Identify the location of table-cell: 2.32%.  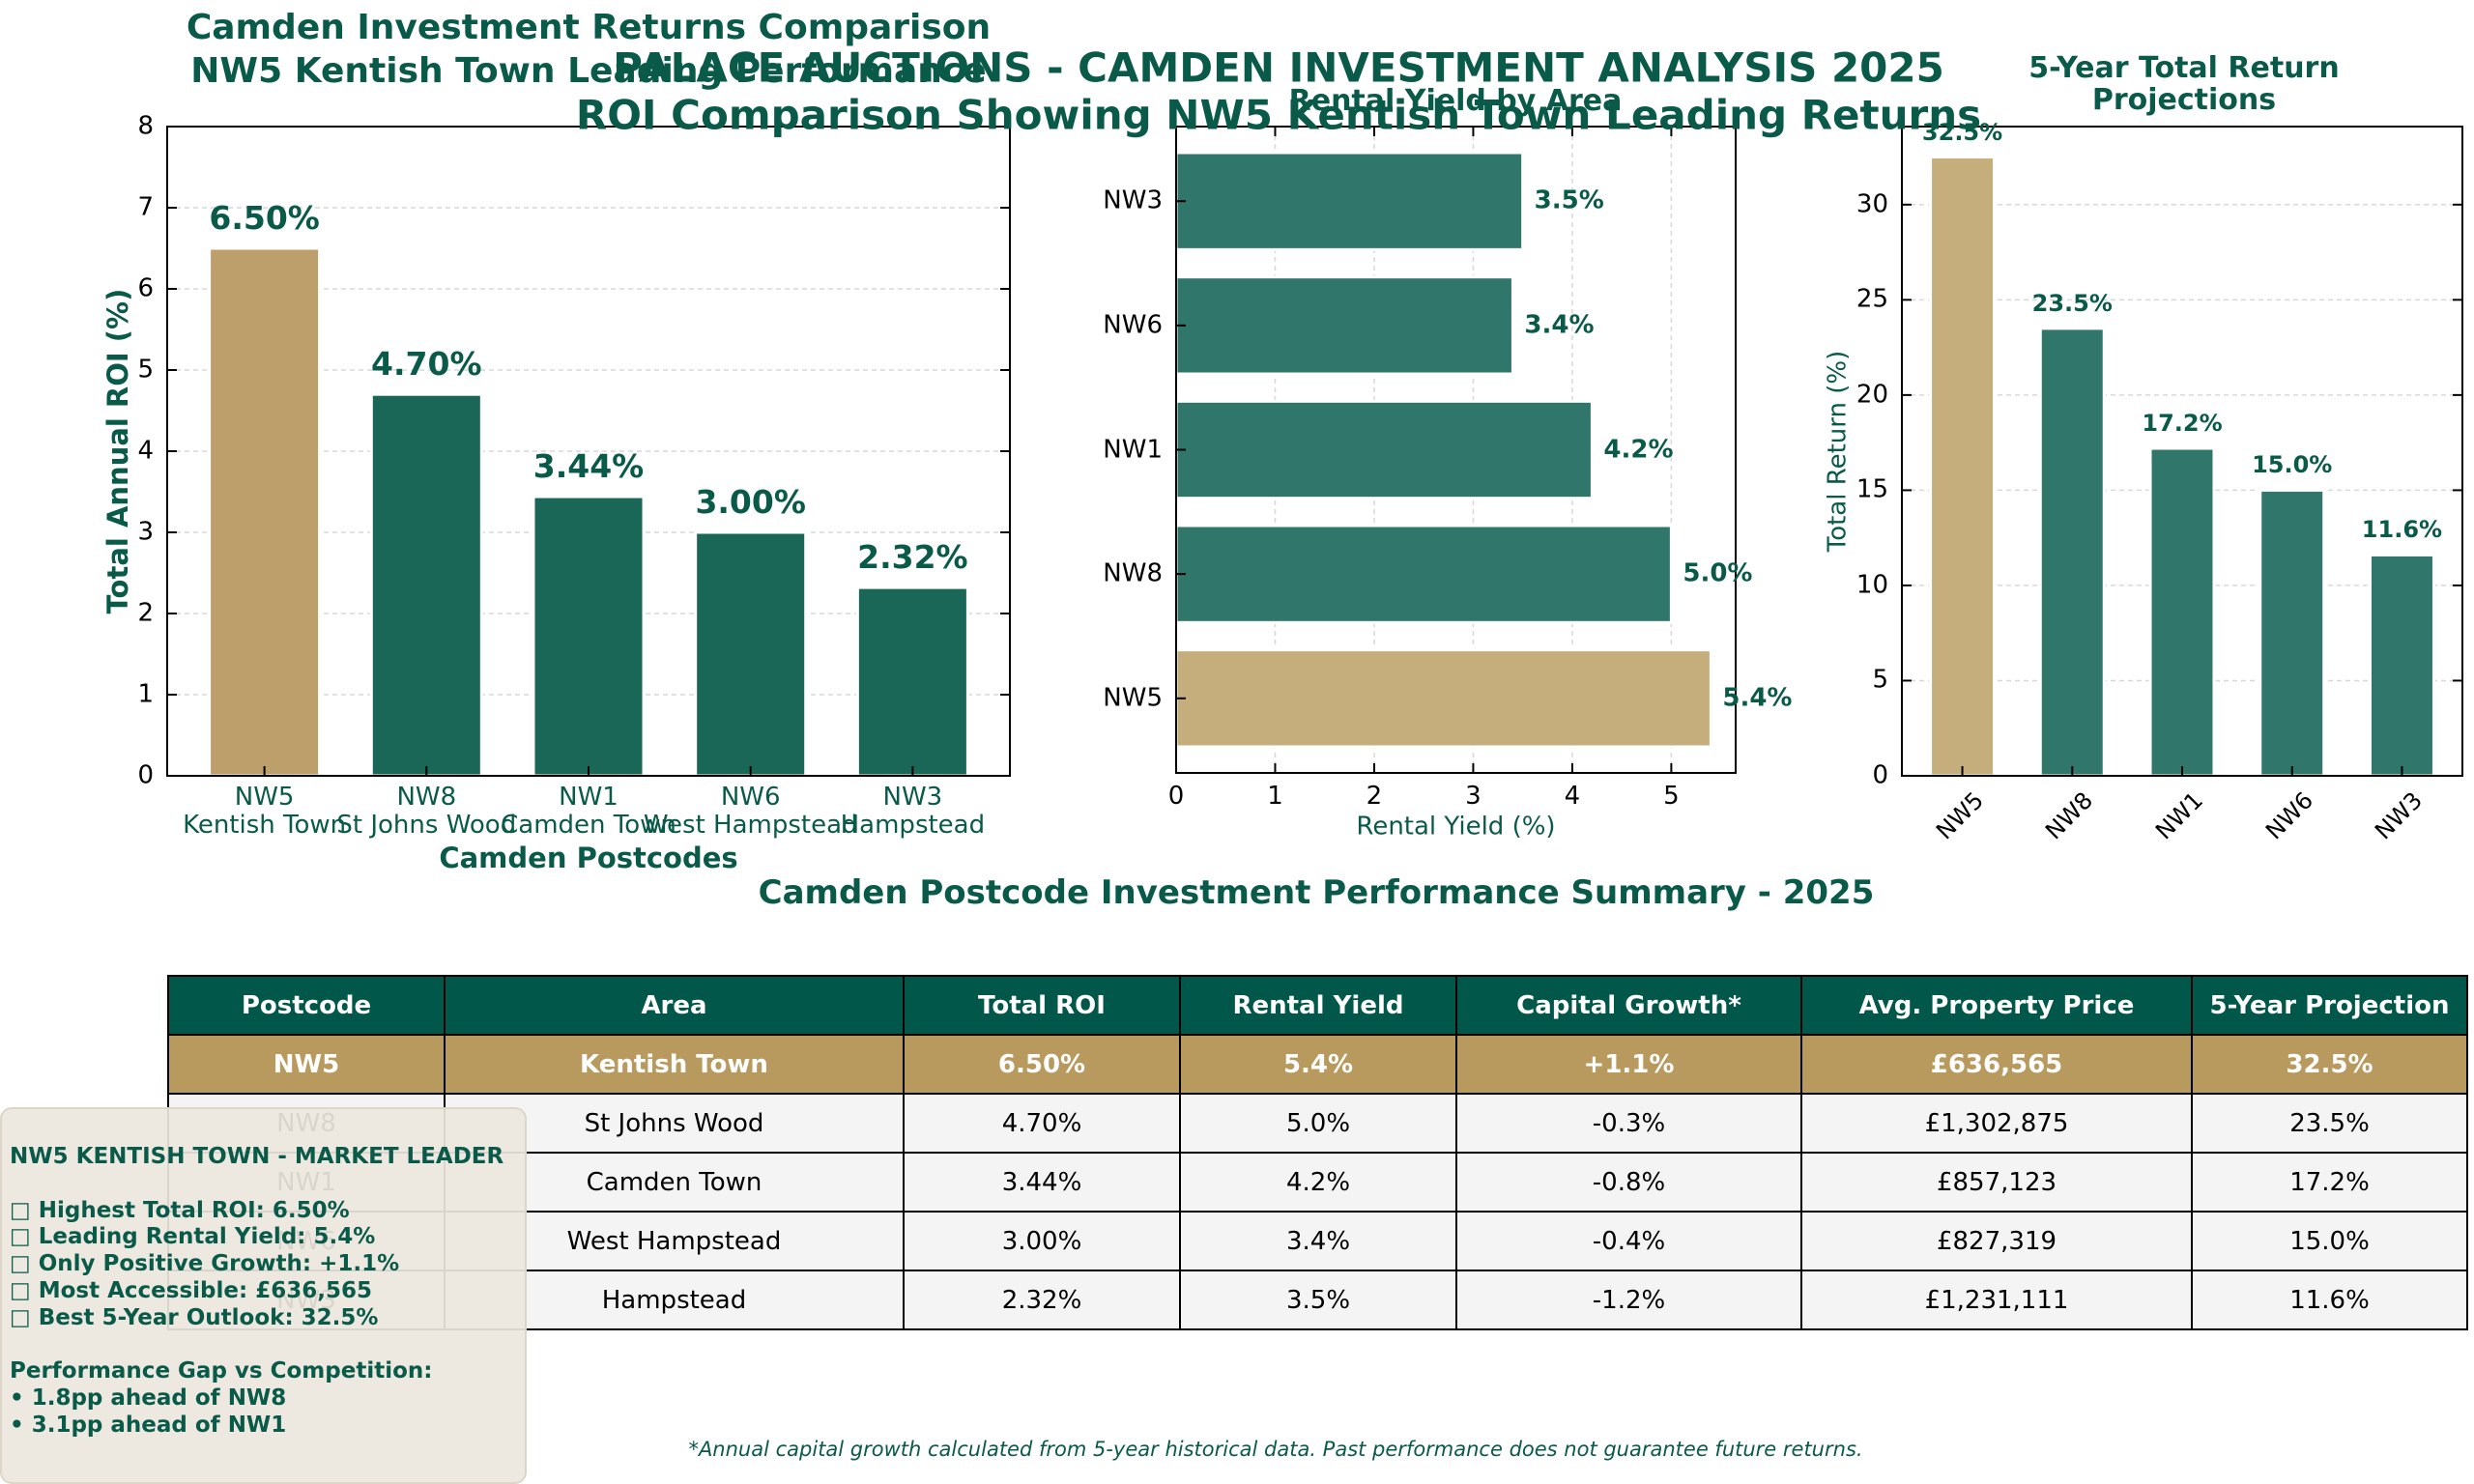
(1042, 1300).